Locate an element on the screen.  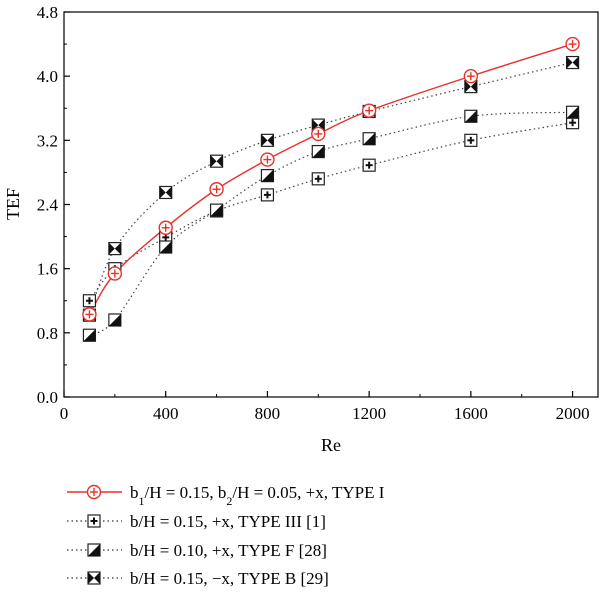
y-tick-label: 3.2 is located at coordinates (47, 140).